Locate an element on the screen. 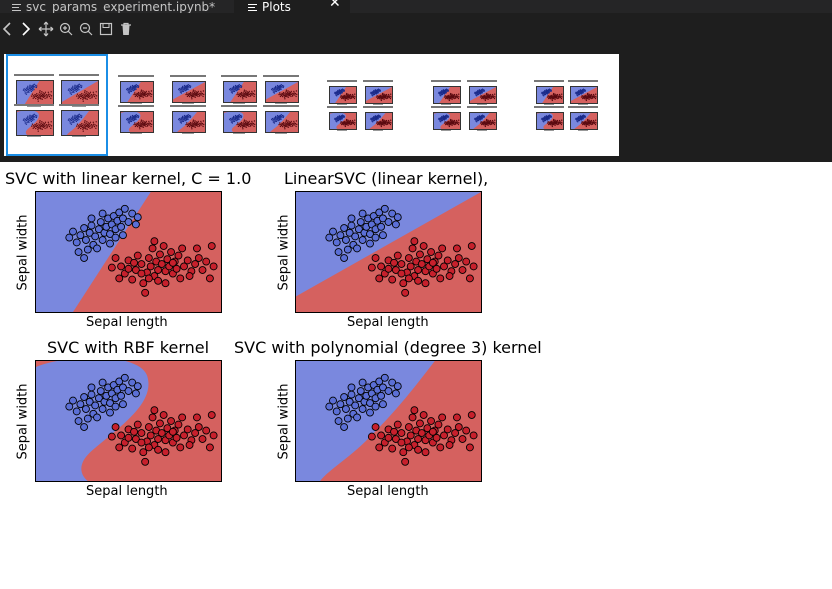 The height and width of the screenshot is (589, 832). tab-plots: Plots ✕ is located at coordinates (292, 6).